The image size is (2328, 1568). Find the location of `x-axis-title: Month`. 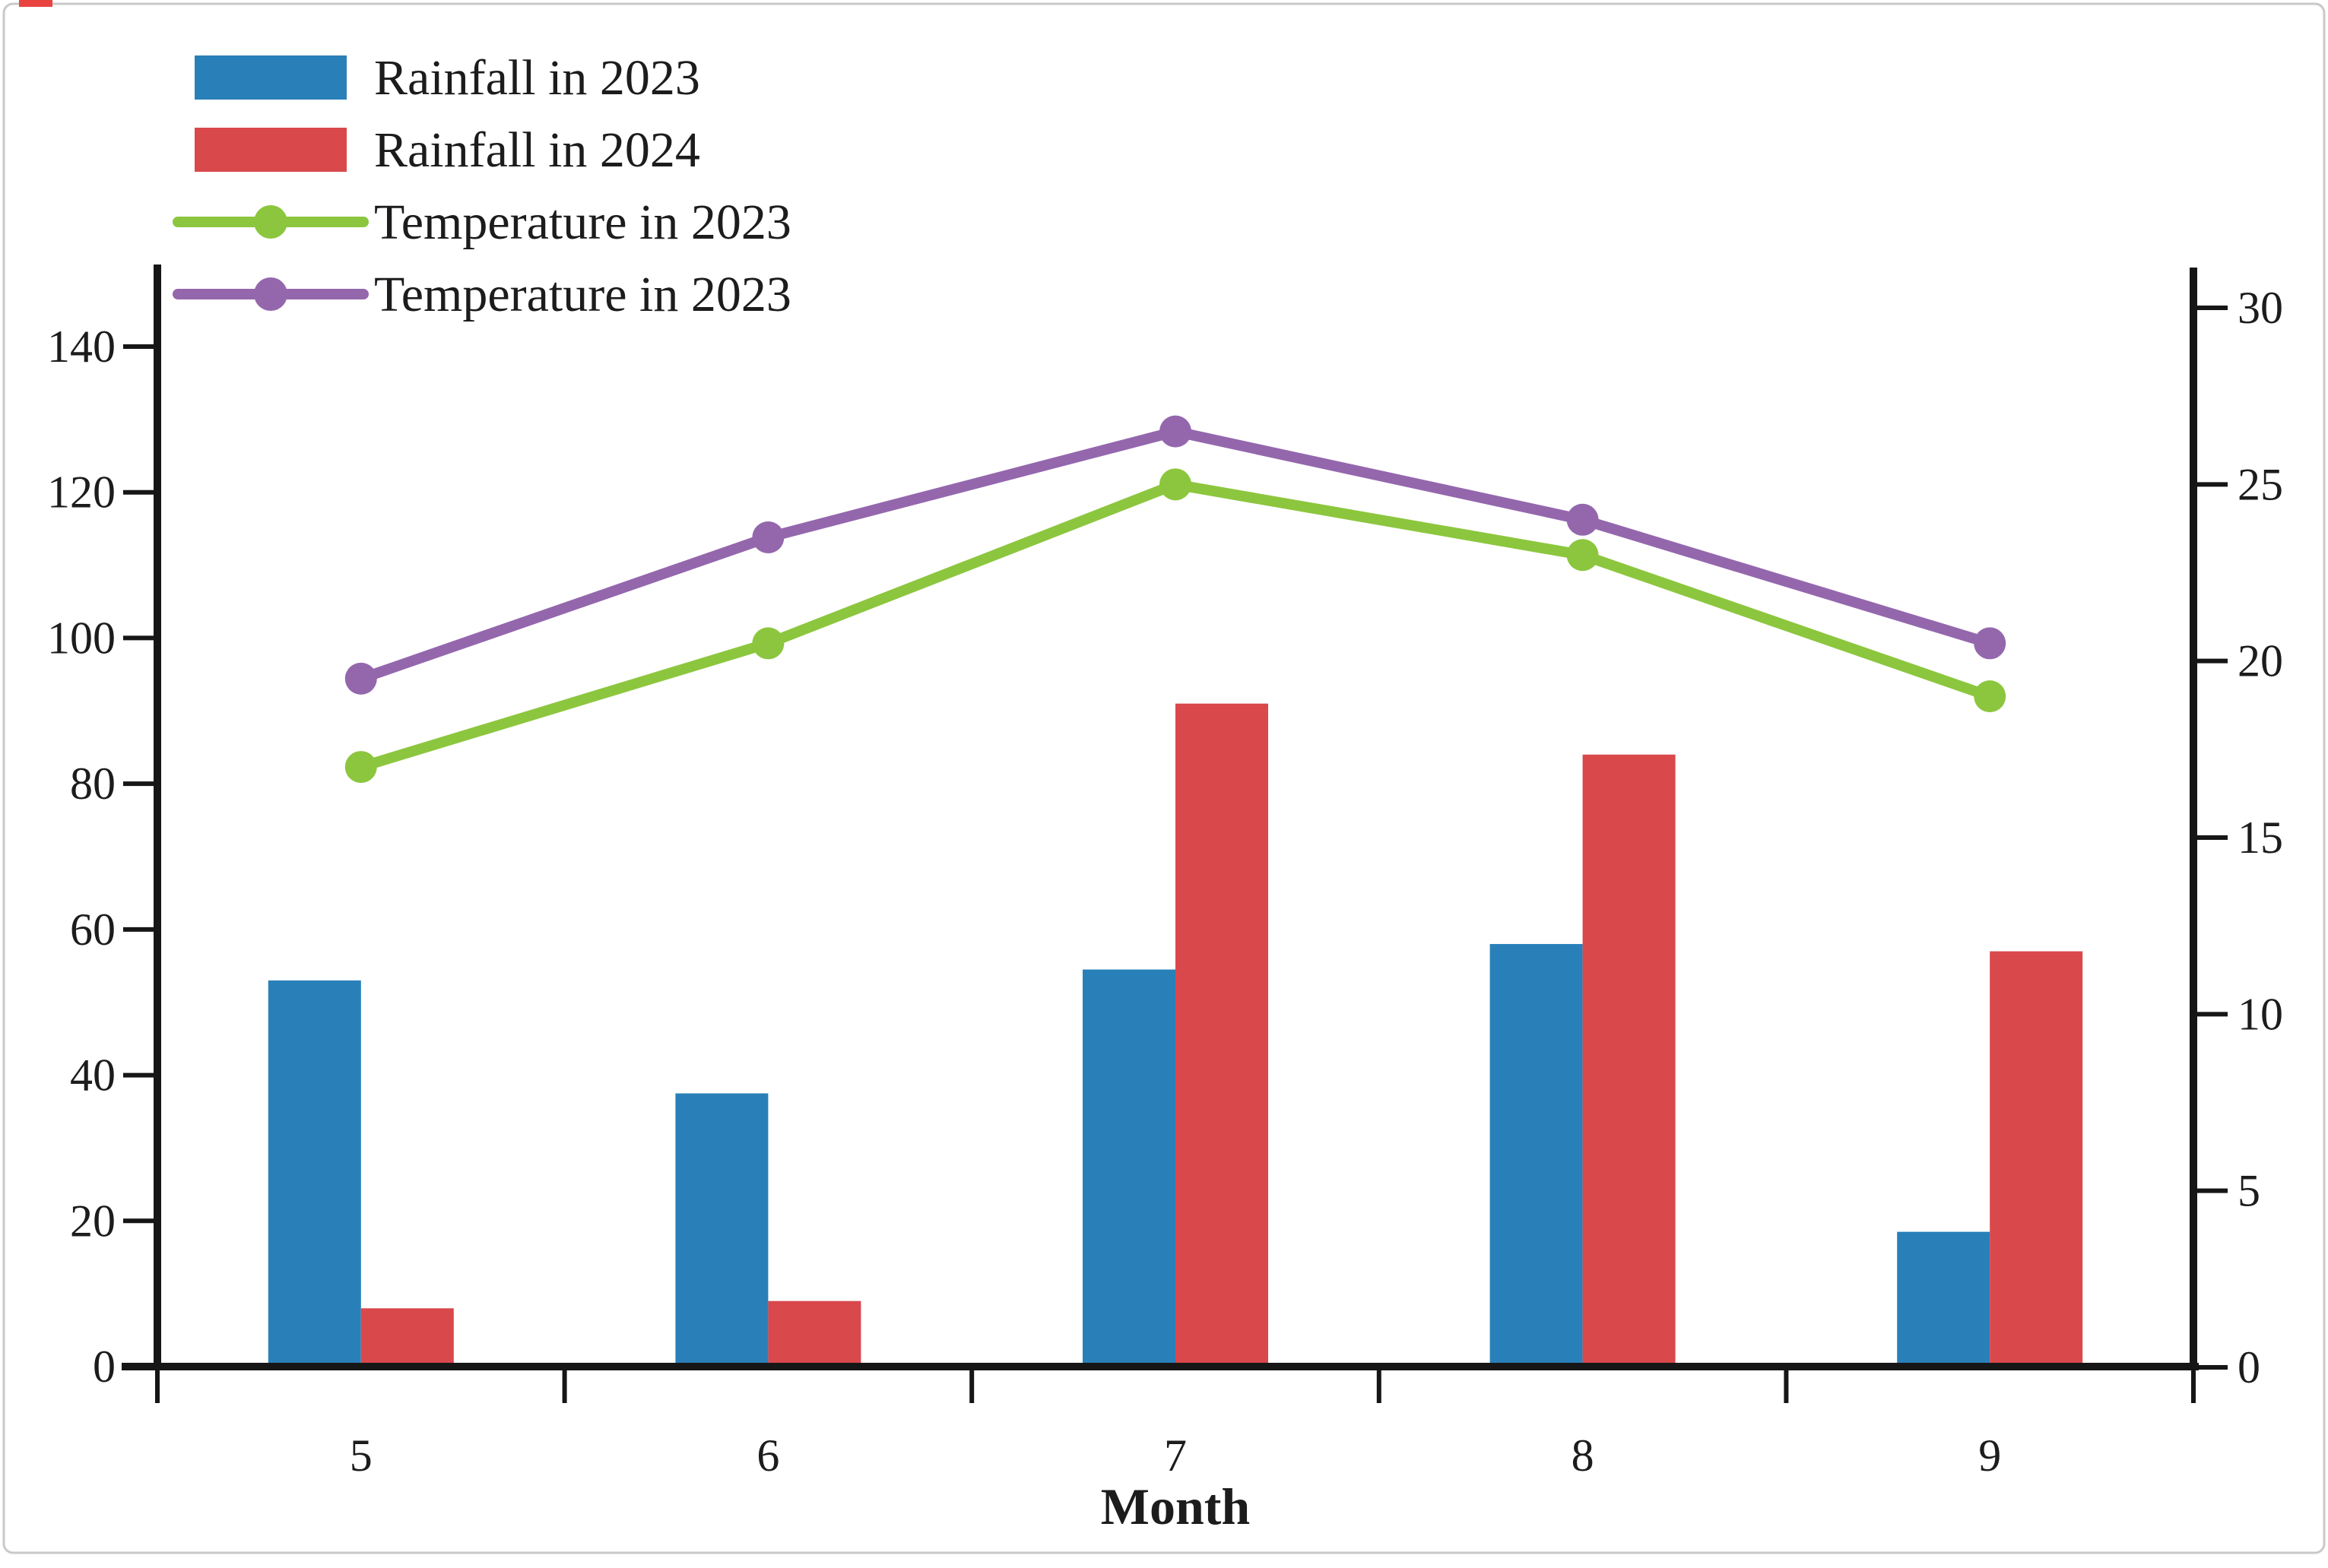

x-axis-title: Month is located at coordinates (1175, 1506).